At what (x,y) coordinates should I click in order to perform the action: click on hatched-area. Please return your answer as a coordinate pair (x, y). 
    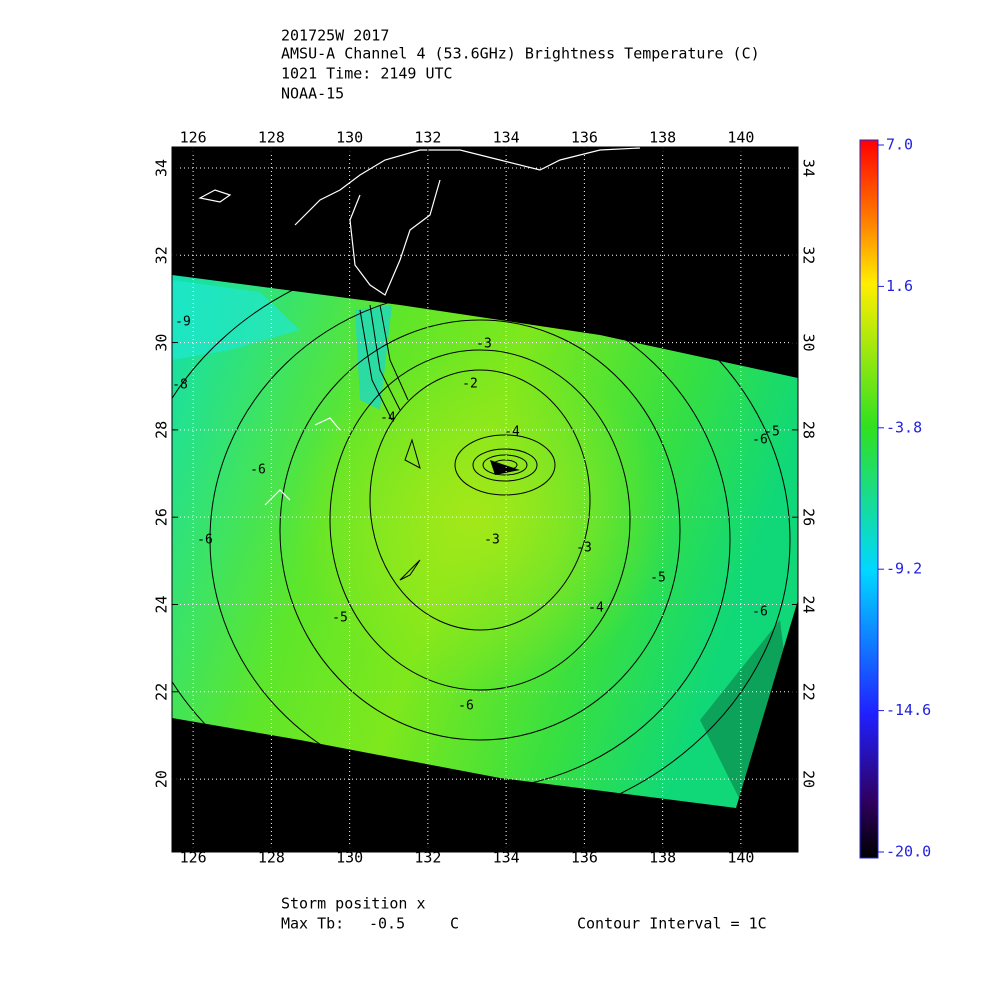
    Looking at the image, I should click on (745, 710).